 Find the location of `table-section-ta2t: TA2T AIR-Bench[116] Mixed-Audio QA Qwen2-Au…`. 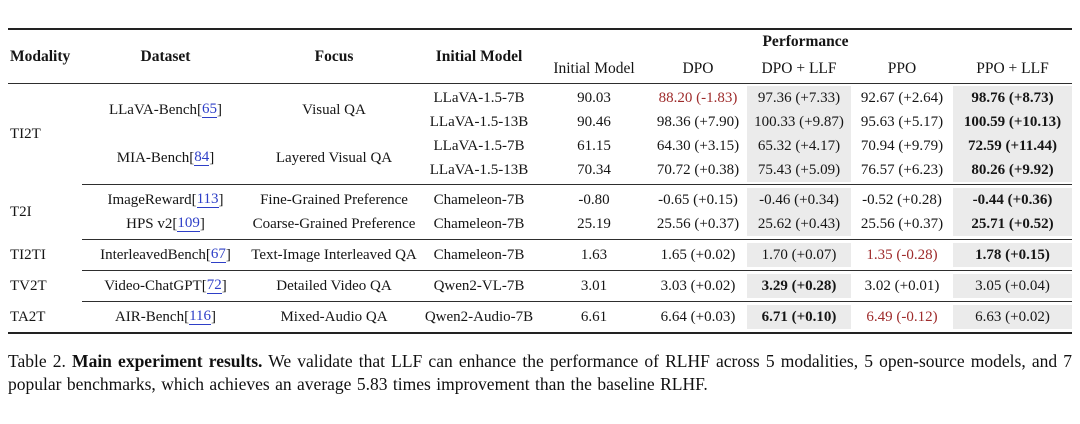

table-section-ta2t: TA2T AIR-Bench[116] Mixed-Audio QA Qwen2-Au… is located at coordinates (540, 317).